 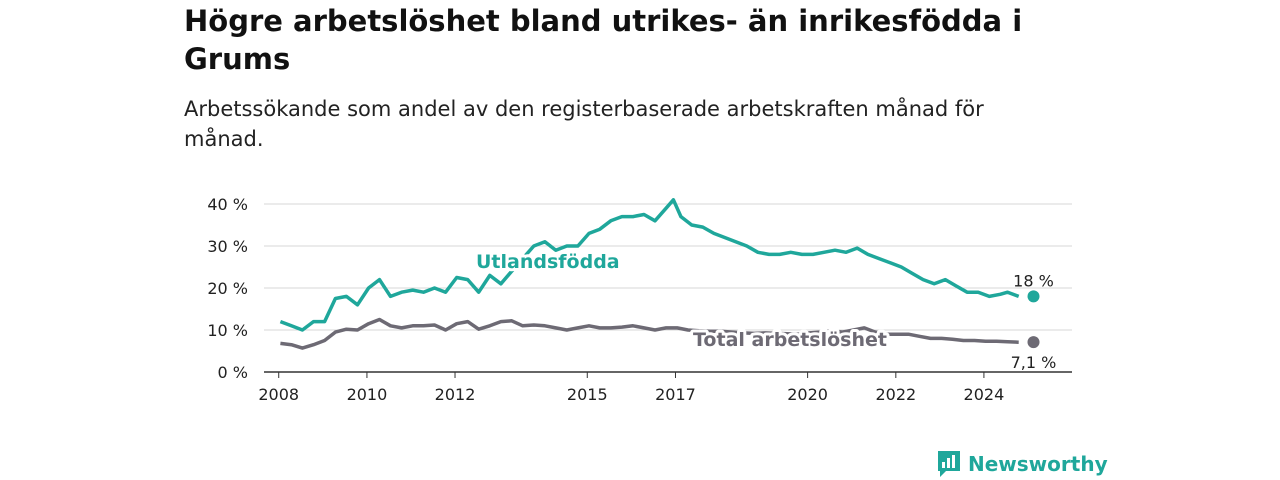 What do you see at coordinates (984, 394) in the screenshot?
I see `x-tick-label: 2024` at bounding box center [984, 394].